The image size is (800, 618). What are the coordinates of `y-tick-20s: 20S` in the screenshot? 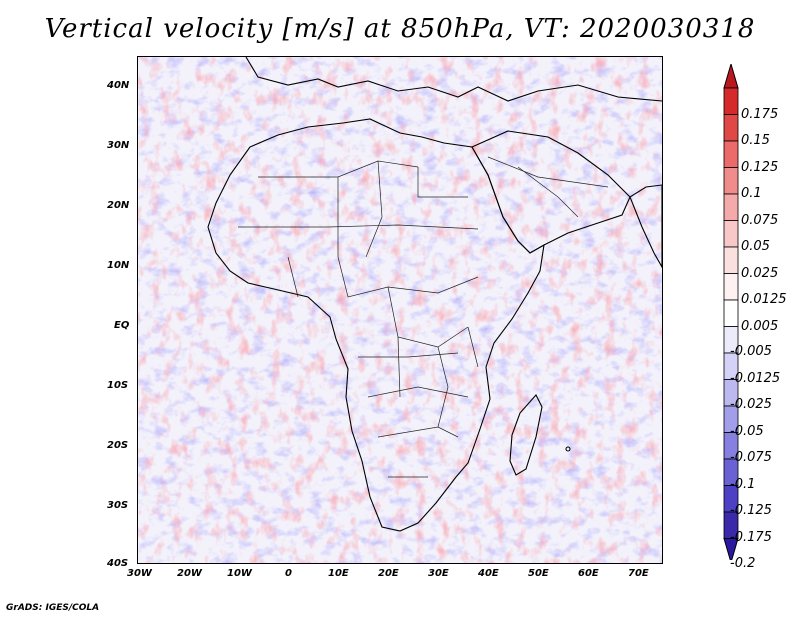 It's located at (118, 445).